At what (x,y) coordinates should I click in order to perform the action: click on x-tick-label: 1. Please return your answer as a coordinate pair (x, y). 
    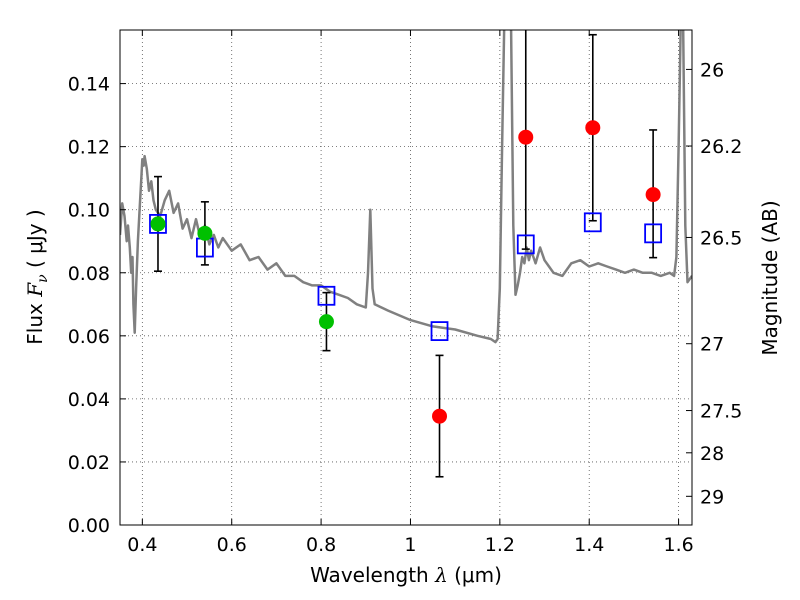
    Looking at the image, I should click on (410, 545).